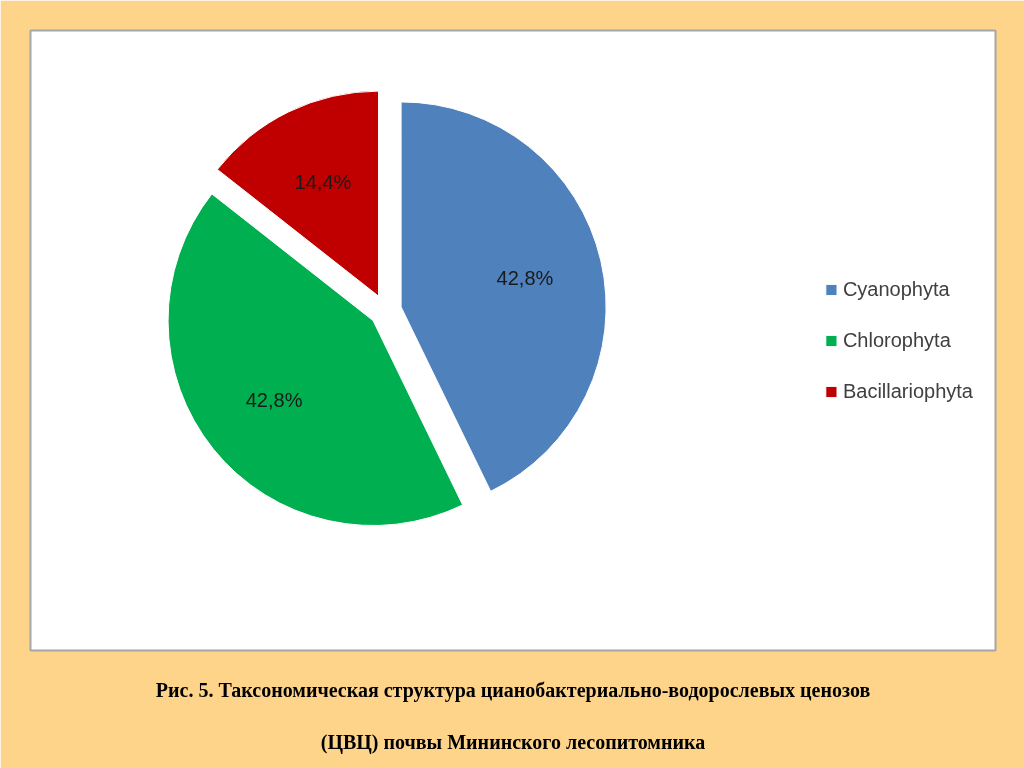 The image size is (1024, 768). Describe the element at coordinates (323, 181) in the screenshot. I see `data-label: 14,4%` at that location.